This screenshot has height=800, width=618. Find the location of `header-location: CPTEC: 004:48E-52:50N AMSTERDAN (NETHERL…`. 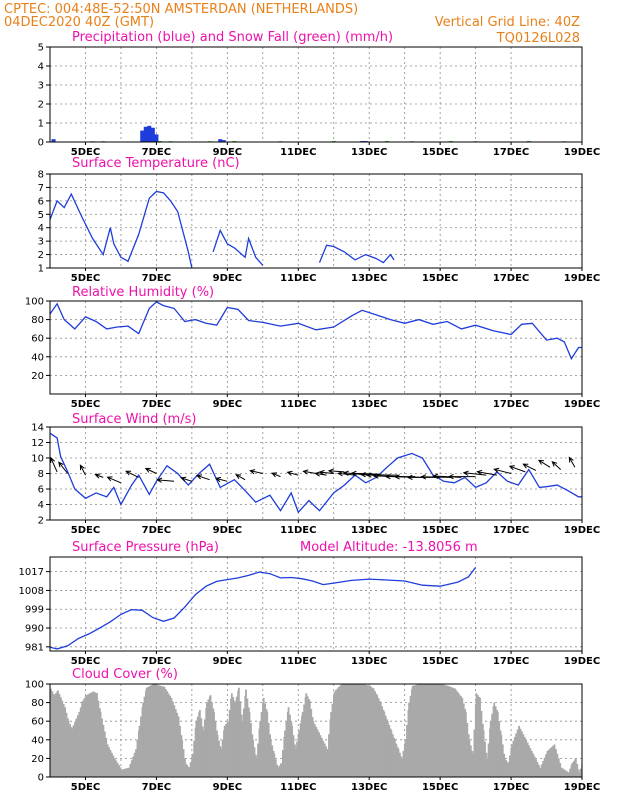

header-location: CPTEC: 004:48E-52:50N AMSTERDAN (NETHERL… is located at coordinates (181, 9).